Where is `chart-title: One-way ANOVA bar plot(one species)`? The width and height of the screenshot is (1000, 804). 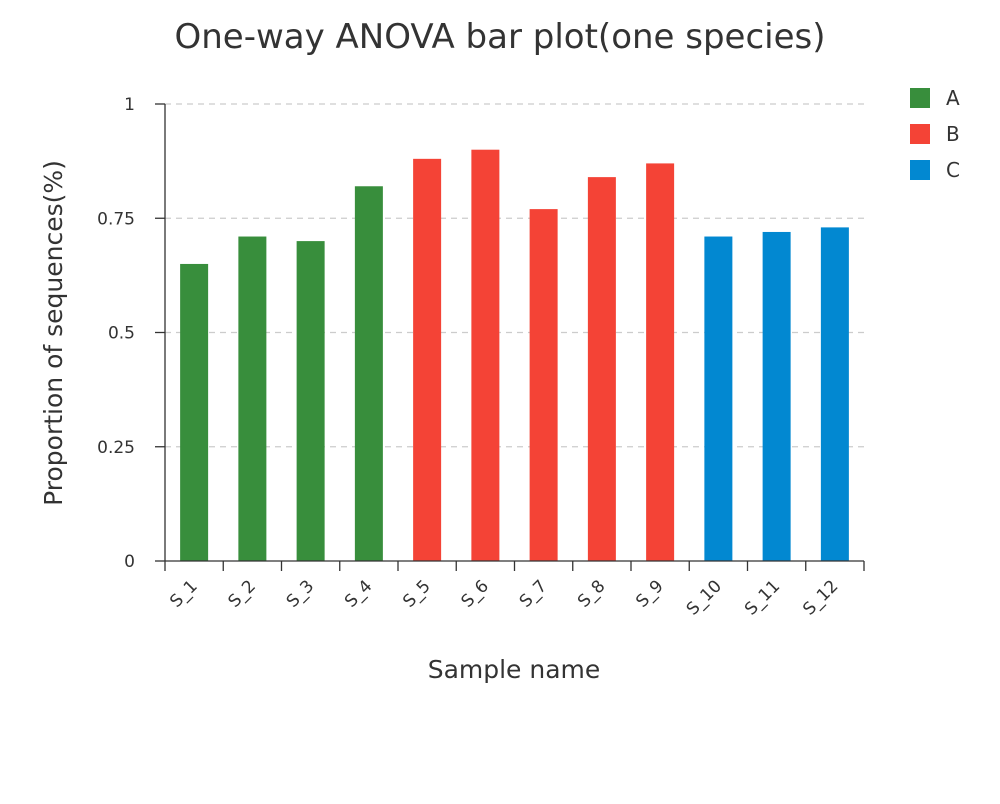 chart-title: One-way ANOVA bar plot(one species) is located at coordinates (499, 37).